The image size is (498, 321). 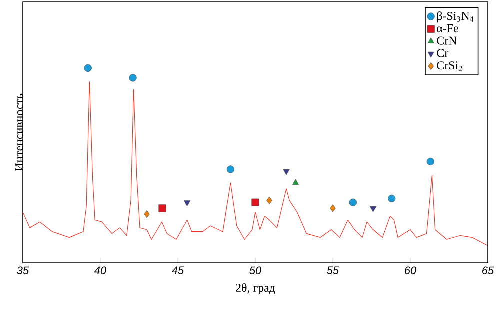 What do you see at coordinates (19, 133) in the screenshot?
I see `y-axis-title: Интенсивность` at bounding box center [19, 133].